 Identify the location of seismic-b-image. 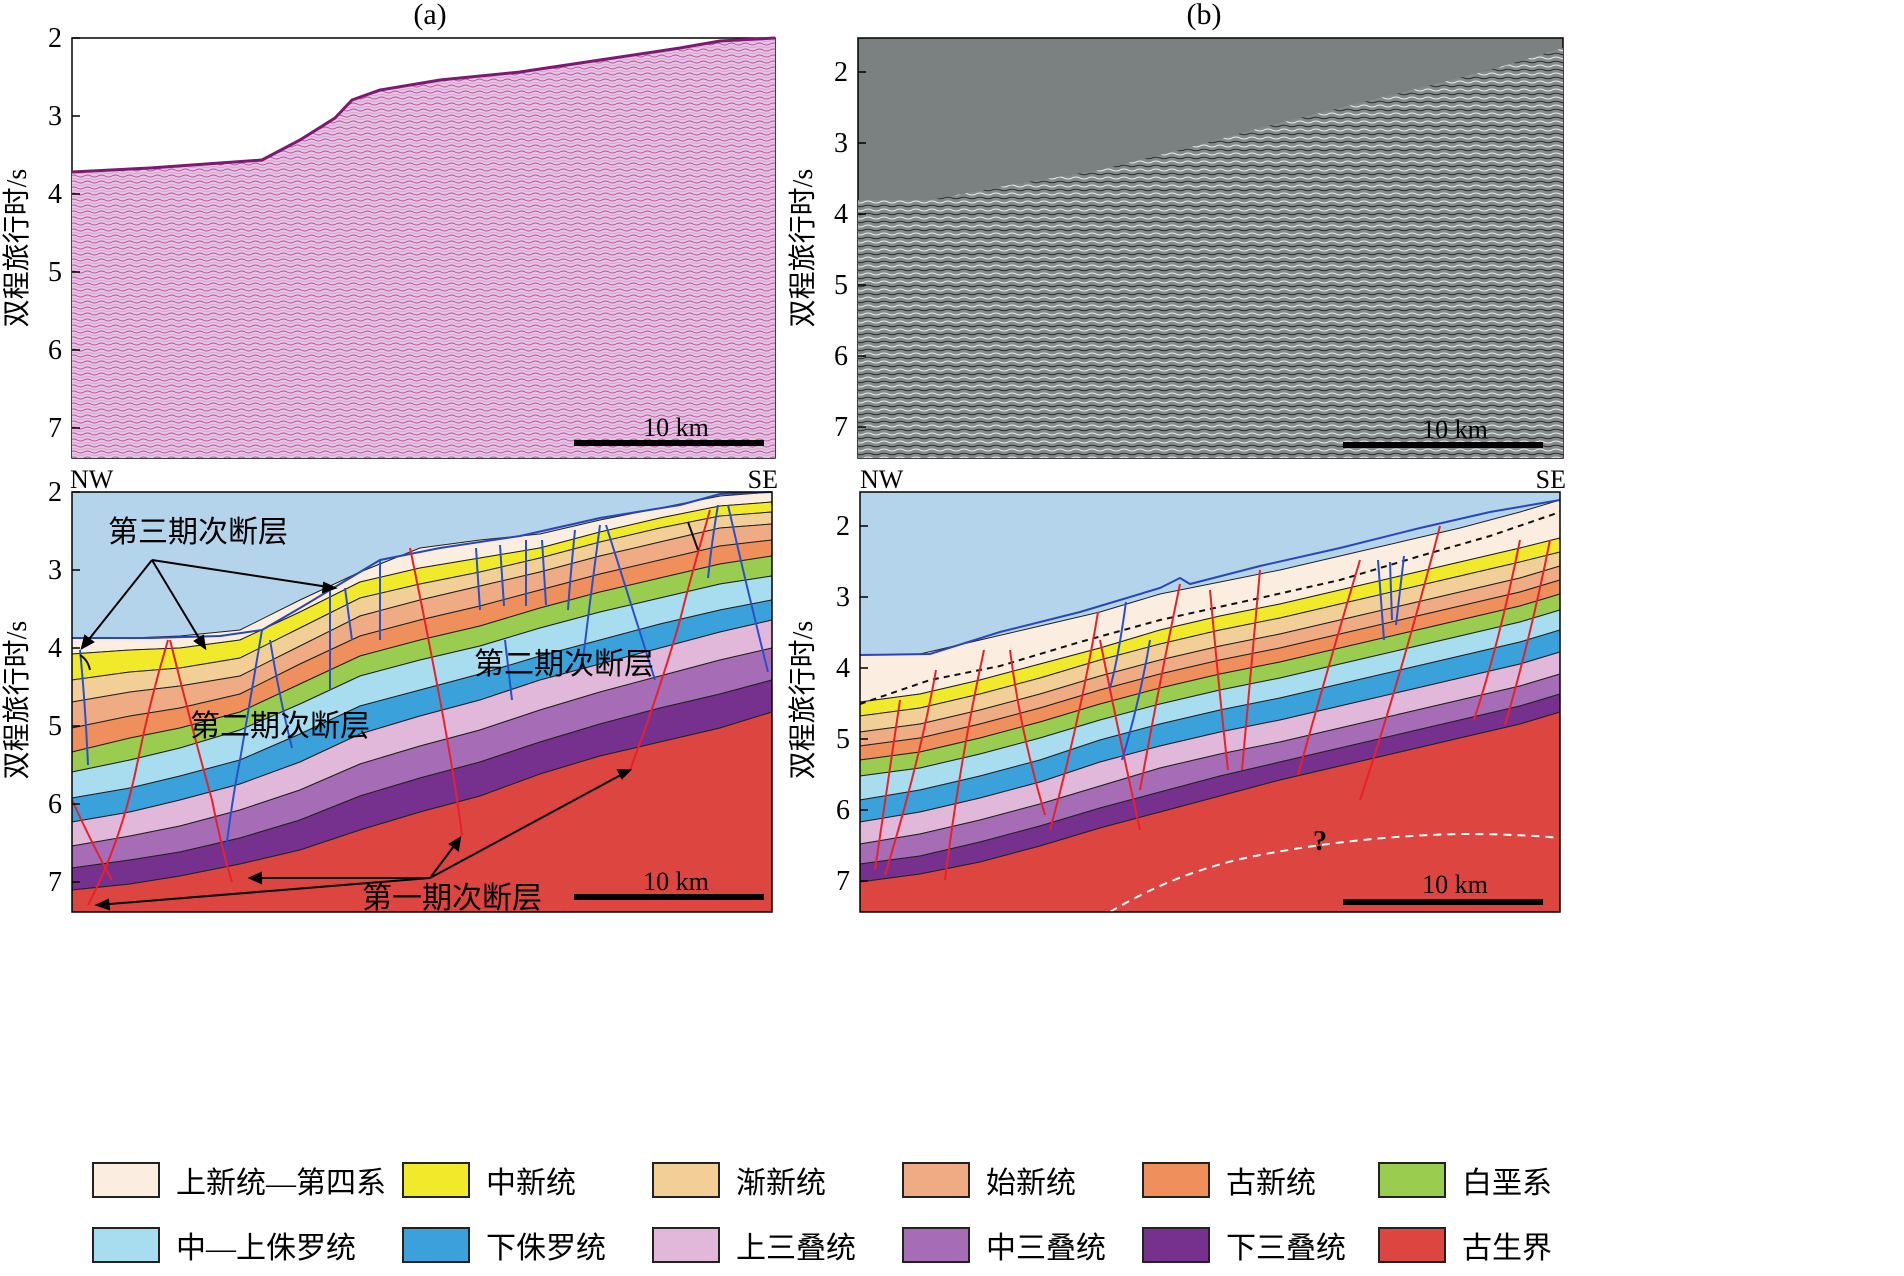
(1210, 253).